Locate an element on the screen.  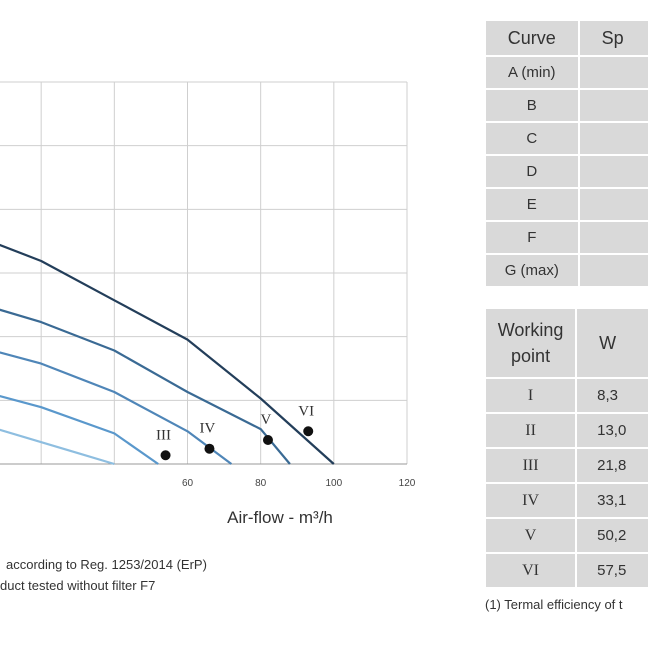
x-tick-label: 100 is located at coordinates (333, 483).